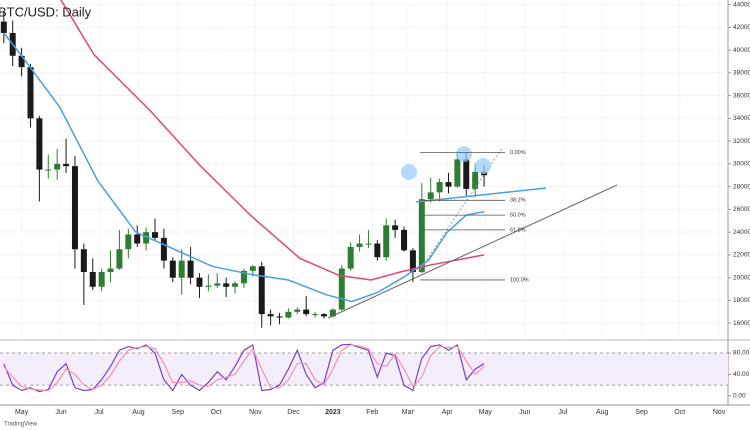 The image size is (750, 430). I want to click on y-tick-label: 40.00, so click(741, 374).